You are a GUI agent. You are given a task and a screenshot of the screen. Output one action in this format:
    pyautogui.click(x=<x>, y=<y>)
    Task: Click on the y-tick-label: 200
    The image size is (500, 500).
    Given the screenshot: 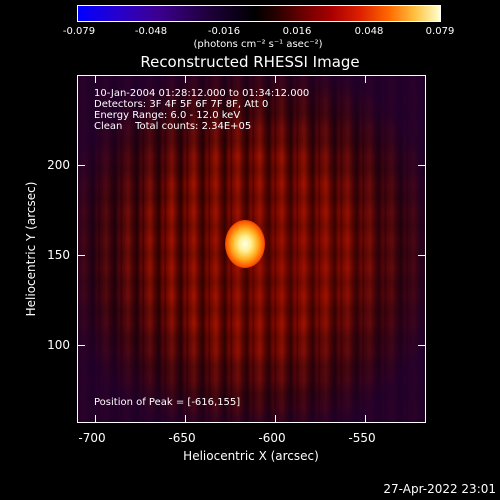 What is the action you would take?
    pyautogui.click(x=58, y=165)
    